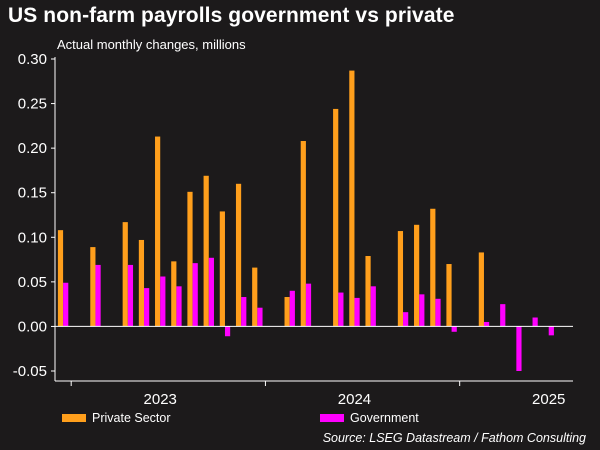  I want to click on y-tick-label: 0.20, so click(32, 148).